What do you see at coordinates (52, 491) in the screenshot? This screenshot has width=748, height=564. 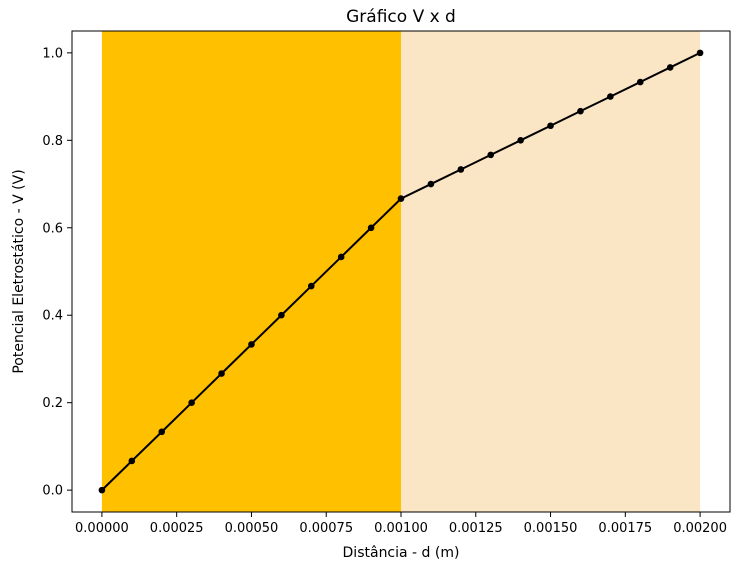 I see `y-tick-label: 0.0` at bounding box center [52, 491].